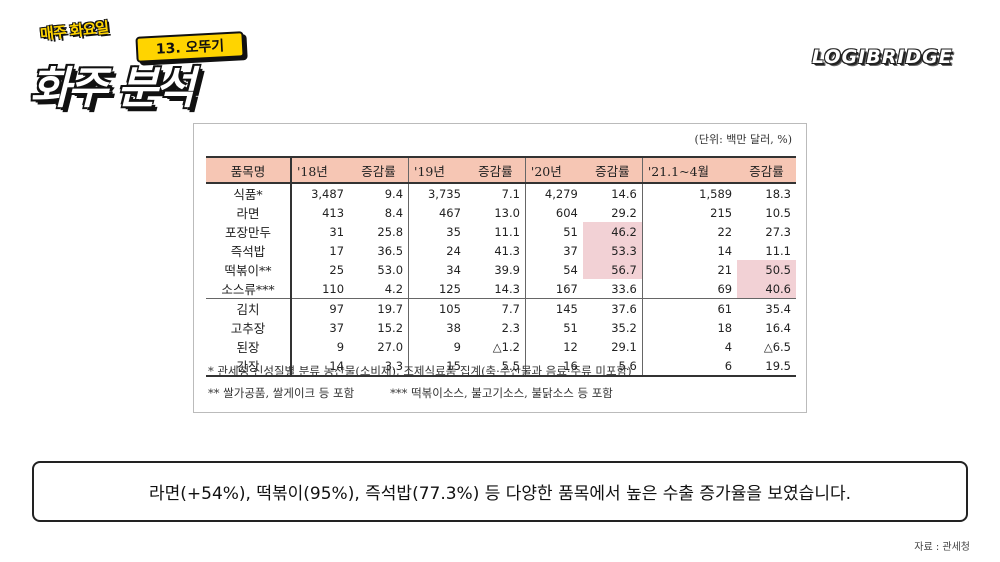 This screenshot has height=562, width=1000. What do you see at coordinates (778, 212) in the screenshot?
I see `cell-growth-rate: 10.5` at bounding box center [778, 212].